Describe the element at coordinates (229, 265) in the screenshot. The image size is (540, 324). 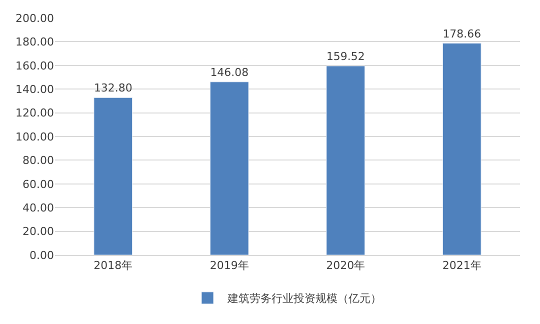
I see `x-tick-label: 2019年` at that location.